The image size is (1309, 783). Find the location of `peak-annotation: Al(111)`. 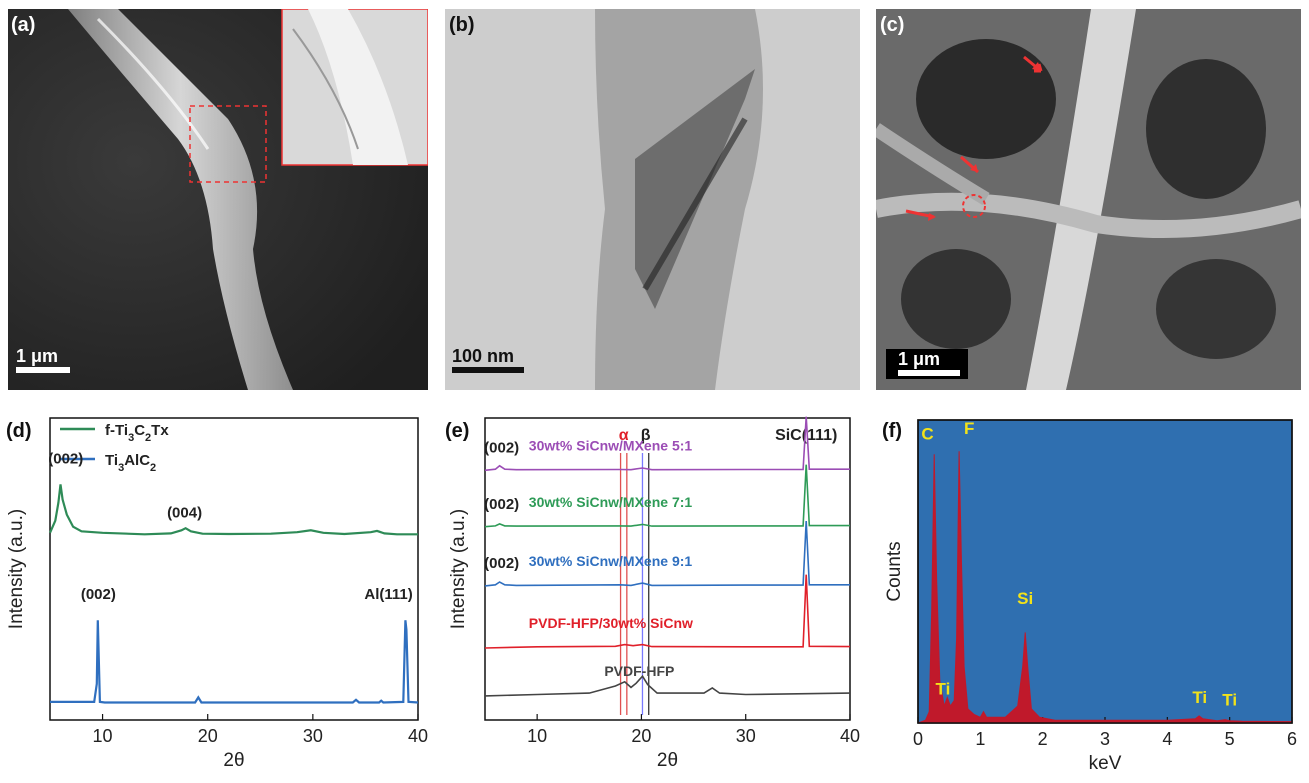

peak-annotation: Al(111) is located at coordinates (388, 594).